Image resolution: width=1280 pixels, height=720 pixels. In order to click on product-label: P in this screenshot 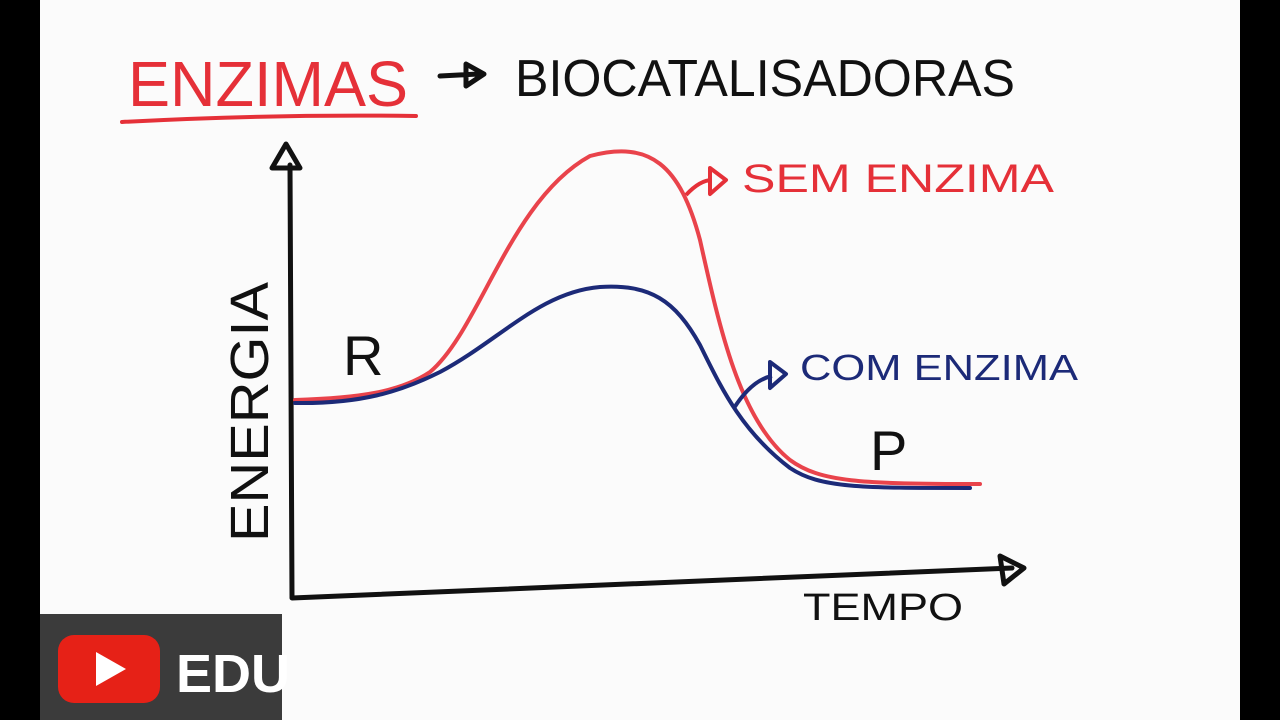, I will do `click(888, 450)`.